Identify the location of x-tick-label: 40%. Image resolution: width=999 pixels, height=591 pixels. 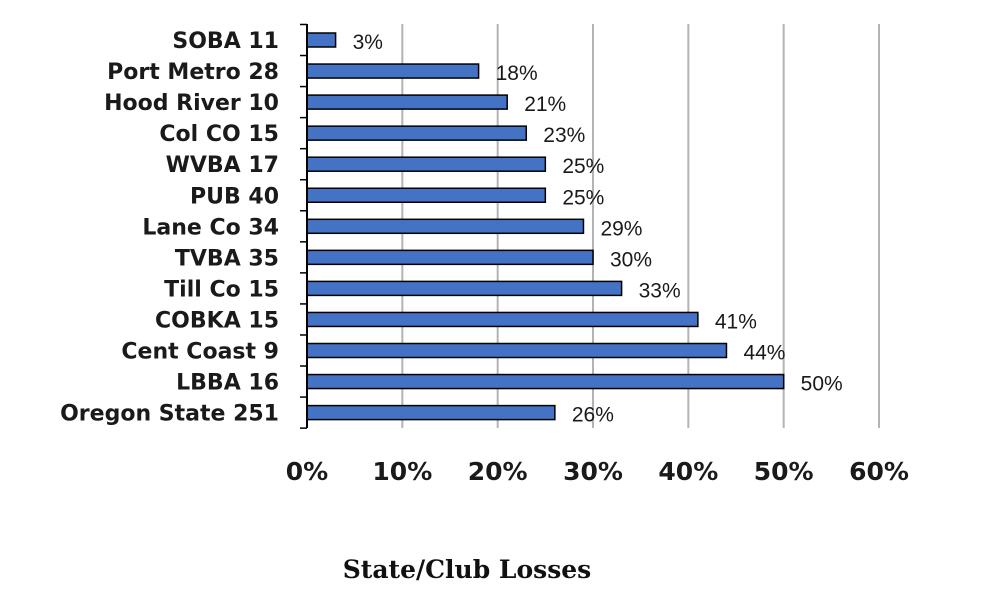
(688, 471).